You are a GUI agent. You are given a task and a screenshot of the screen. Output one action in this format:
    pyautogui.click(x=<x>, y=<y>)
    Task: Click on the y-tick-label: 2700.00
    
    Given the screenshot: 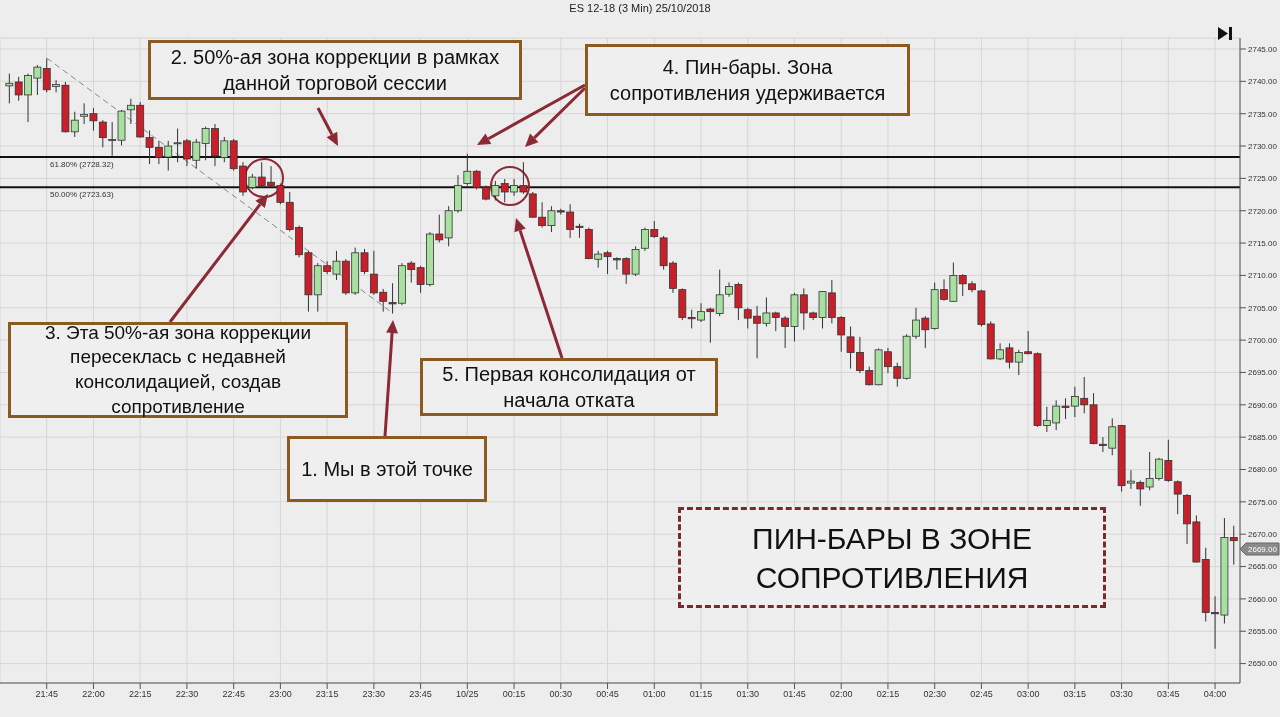 What is the action you would take?
    pyautogui.click(x=1263, y=340)
    